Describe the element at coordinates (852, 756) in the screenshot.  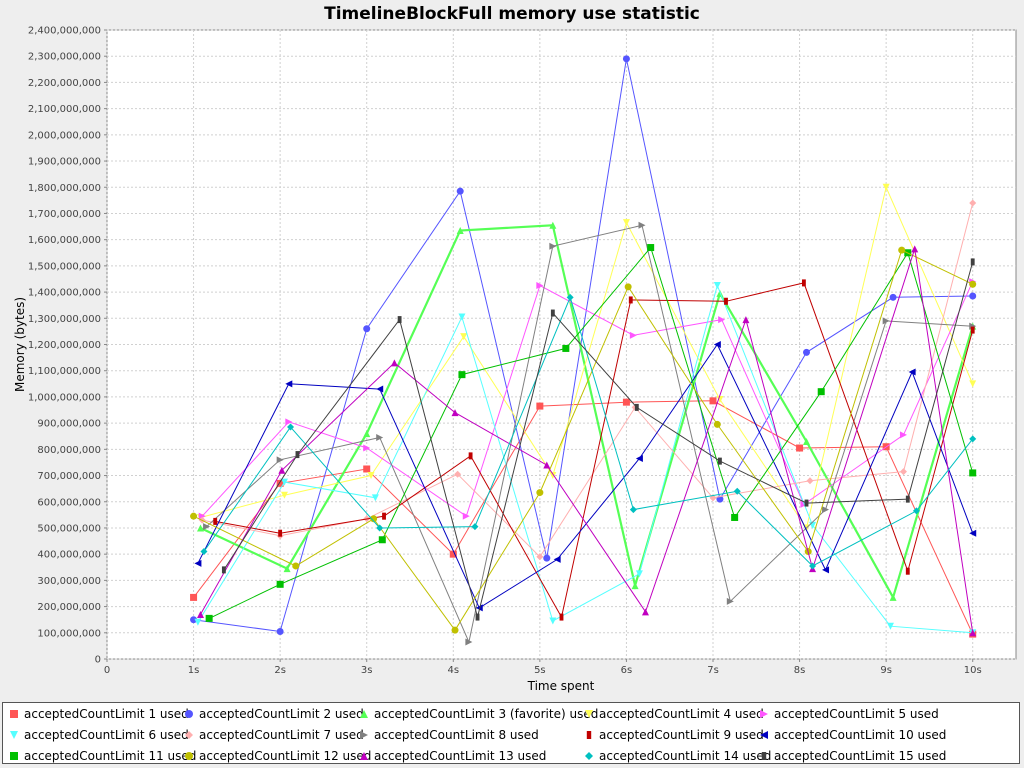
I see `legend-item: acceptedCountLimit 15 used` at that location.